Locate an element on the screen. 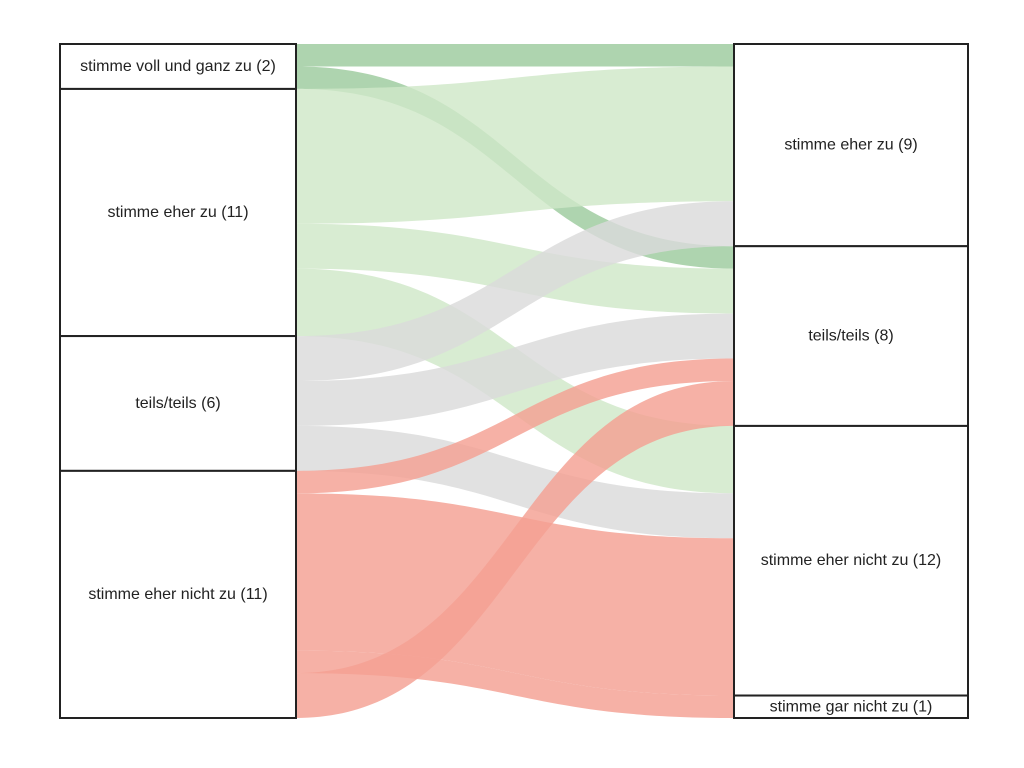 The image size is (1024, 768). left-node-stimme-eher-nicht-zu: stimme eher nicht zu (11) is located at coordinates (178, 594).